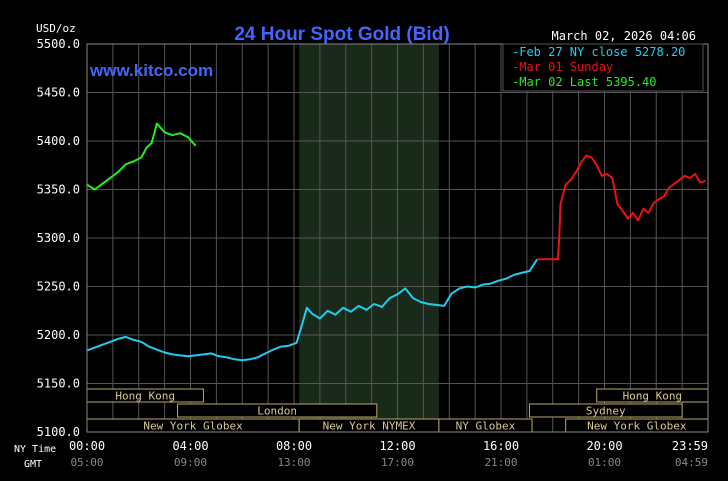 This screenshot has height=481, width=728. What do you see at coordinates (58, 93) in the screenshot?
I see `y-tick-label: 5450.0` at bounding box center [58, 93].